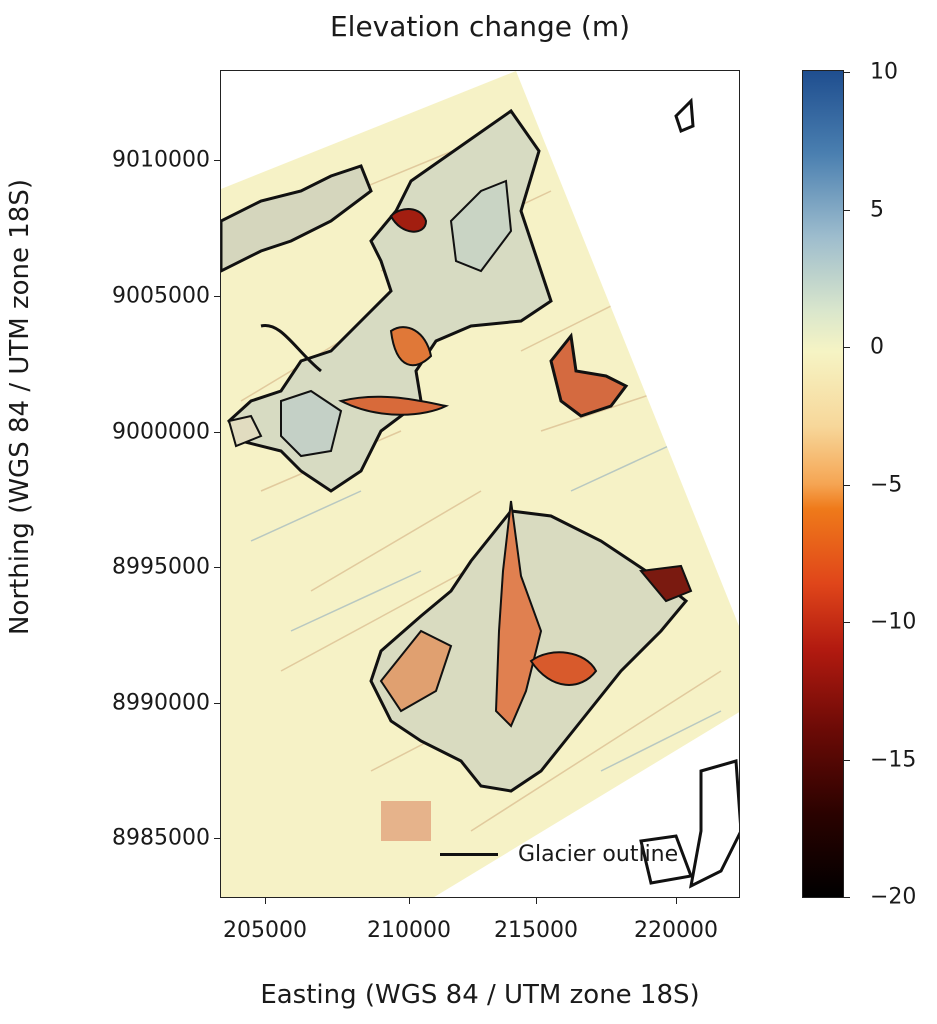 Image resolution: width=937 pixels, height=1024 pixels. Describe the element at coordinates (390, 300) in the screenshot. I see `glacier-north` at that location.